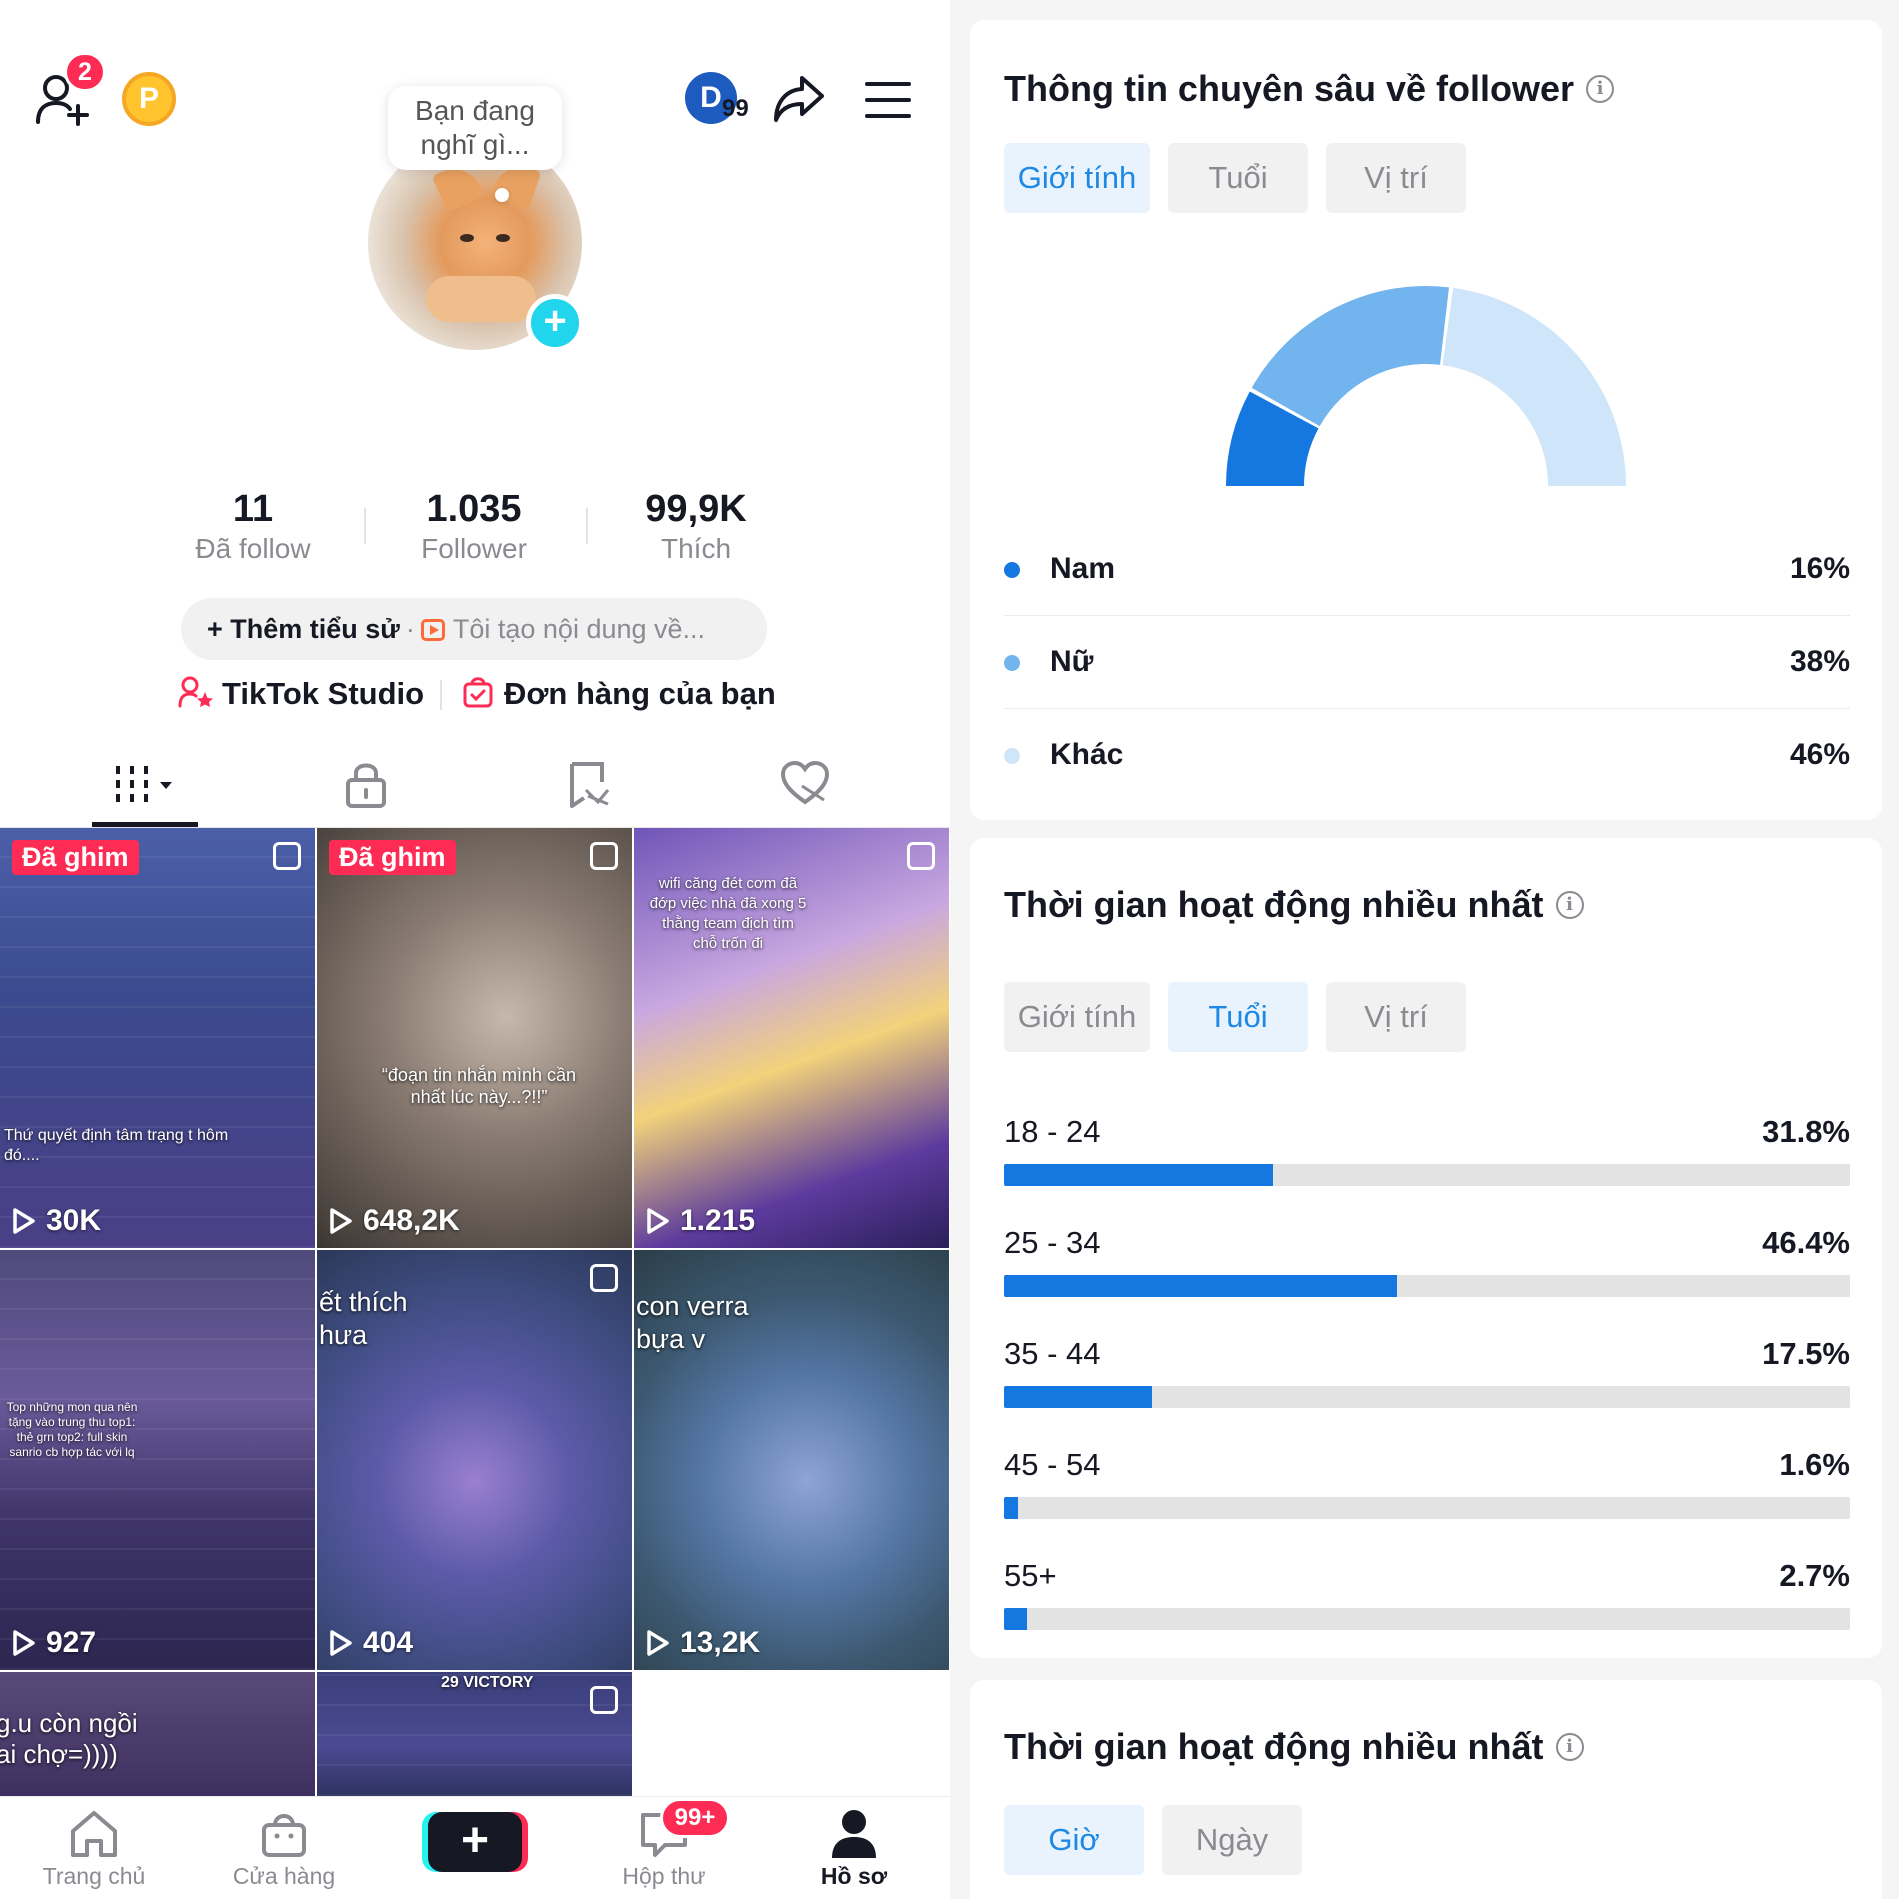 The image size is (1899, 1899). I want to click on nav-inbox: Hộp thư, so click(664, 1847).